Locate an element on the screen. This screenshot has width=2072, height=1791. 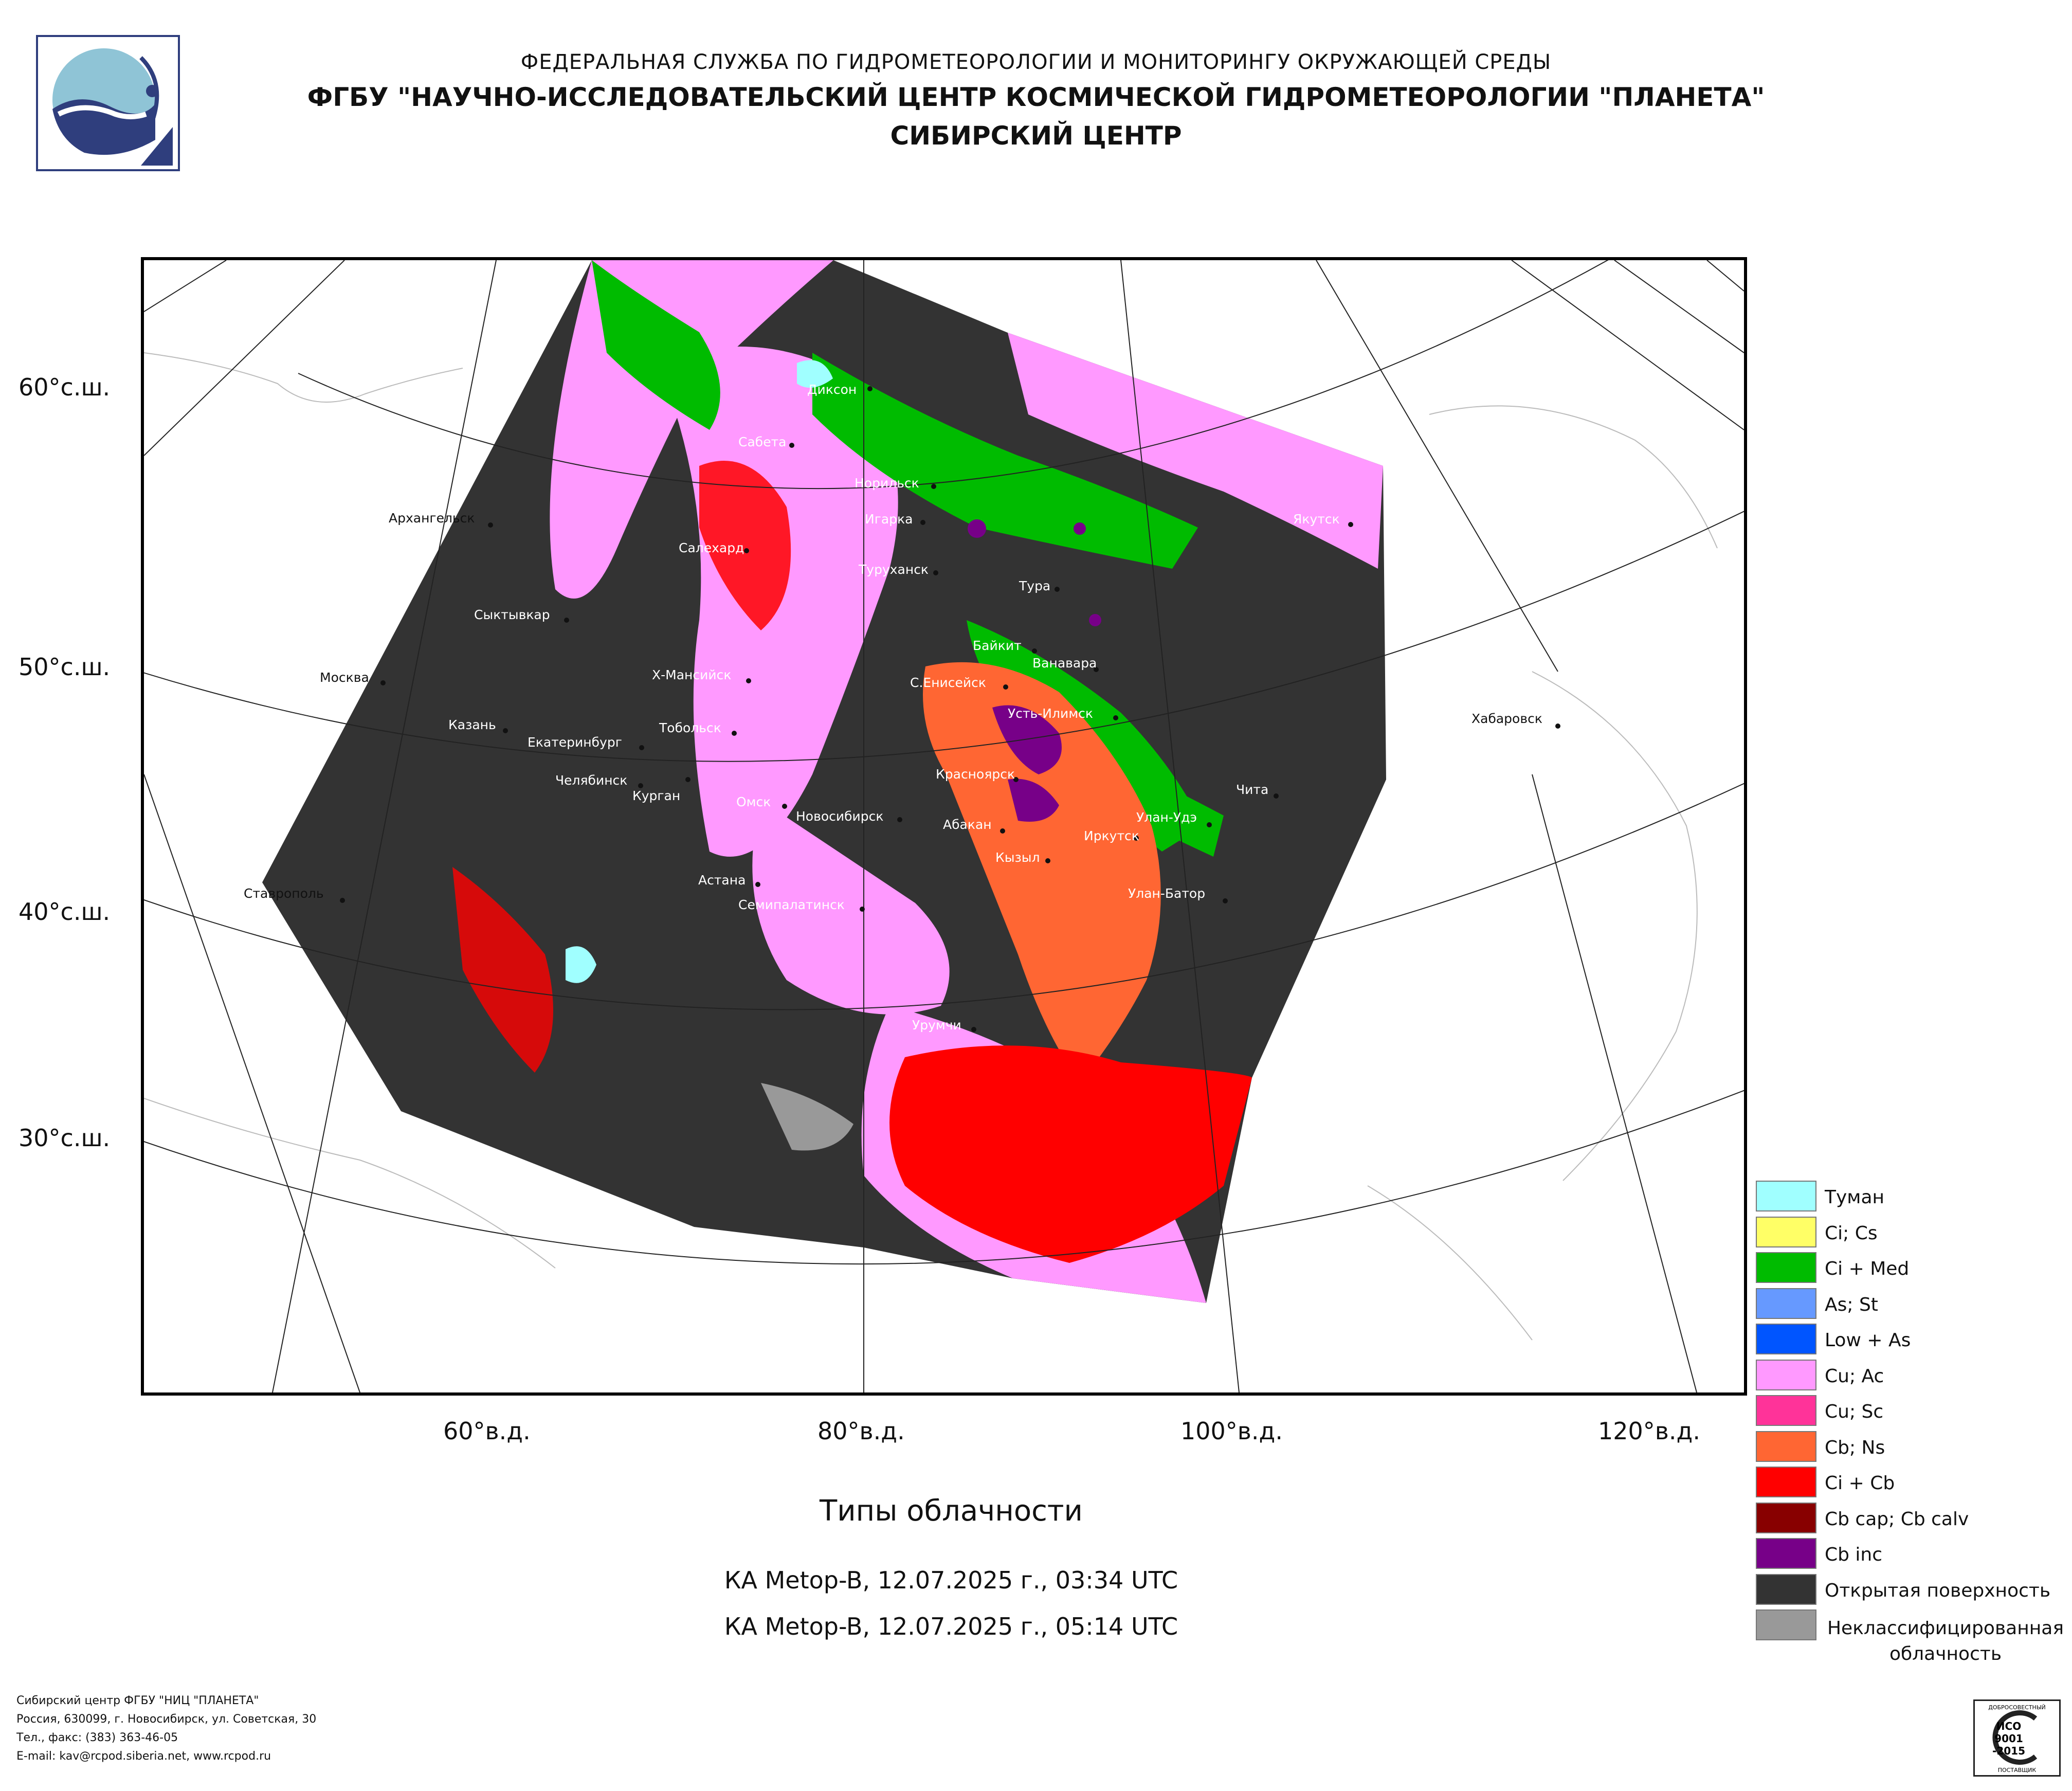
city-norilsk: Норильск is located at coordinates (887, 483).